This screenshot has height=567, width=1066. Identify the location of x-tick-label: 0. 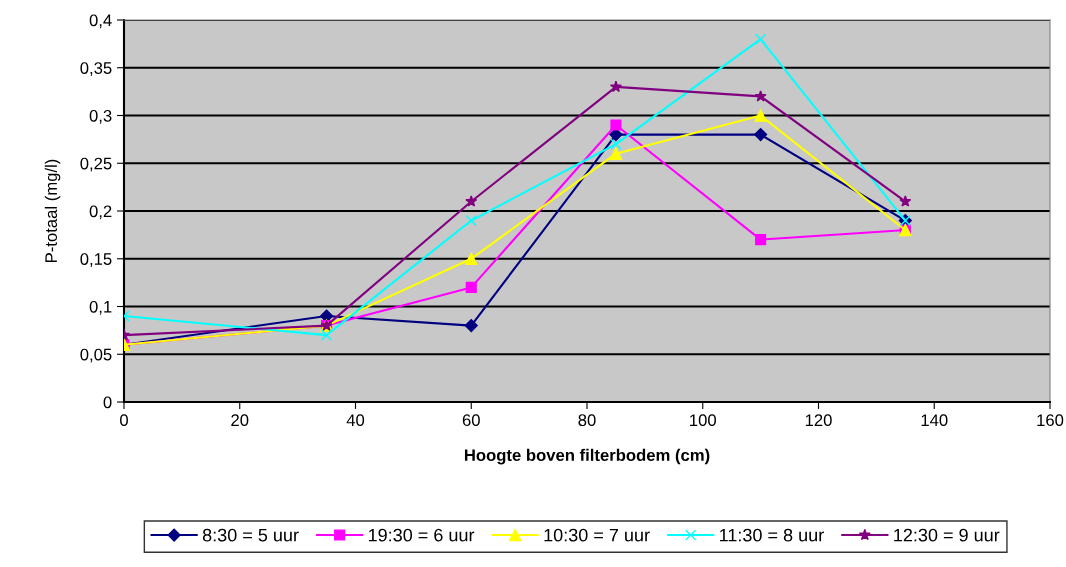
(124, 420).